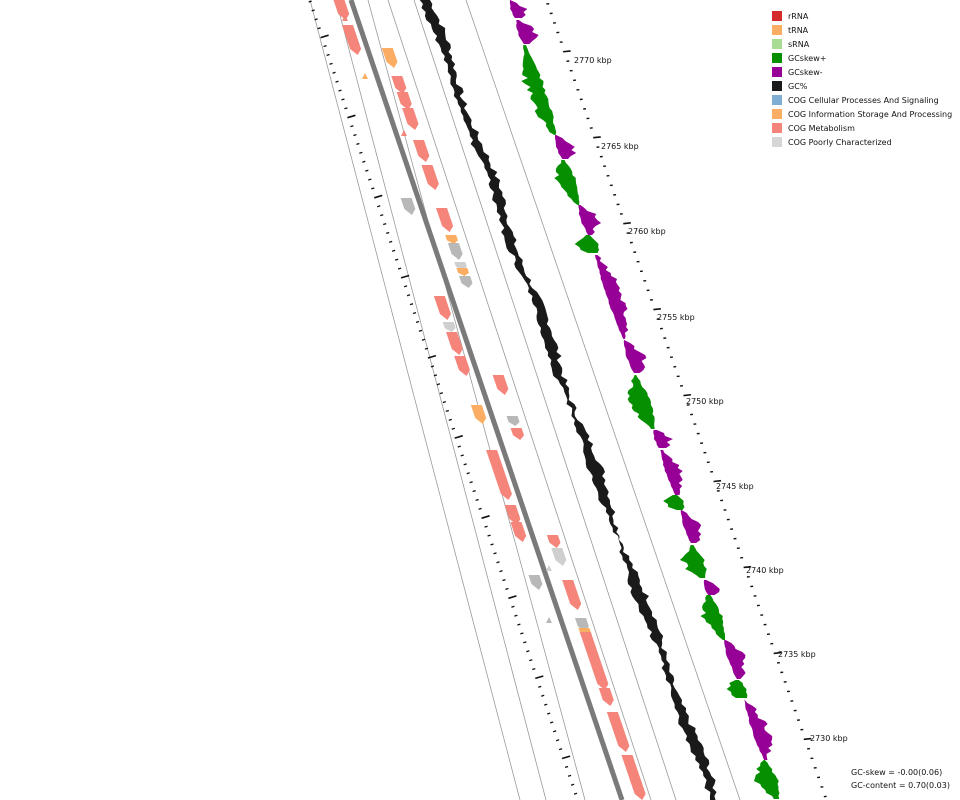  I want to click on legend-row: rRNA, so click(862, 16).